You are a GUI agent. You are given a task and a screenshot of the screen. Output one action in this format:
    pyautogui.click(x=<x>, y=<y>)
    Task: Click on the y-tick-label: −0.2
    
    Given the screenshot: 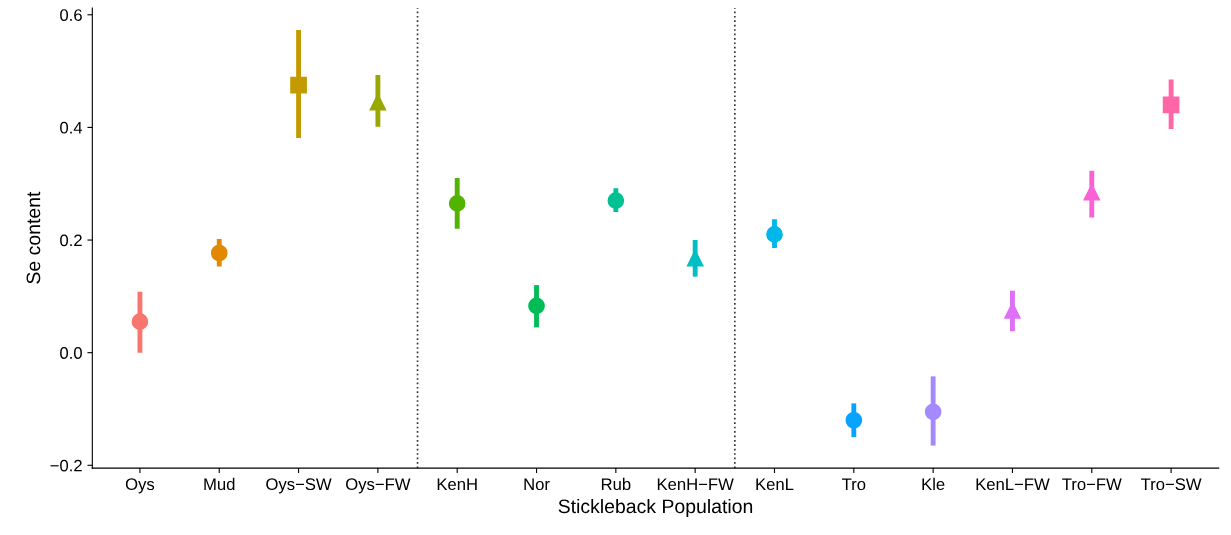 What is the action you would take?
    pyautogui.click(x=66, y=465)
    